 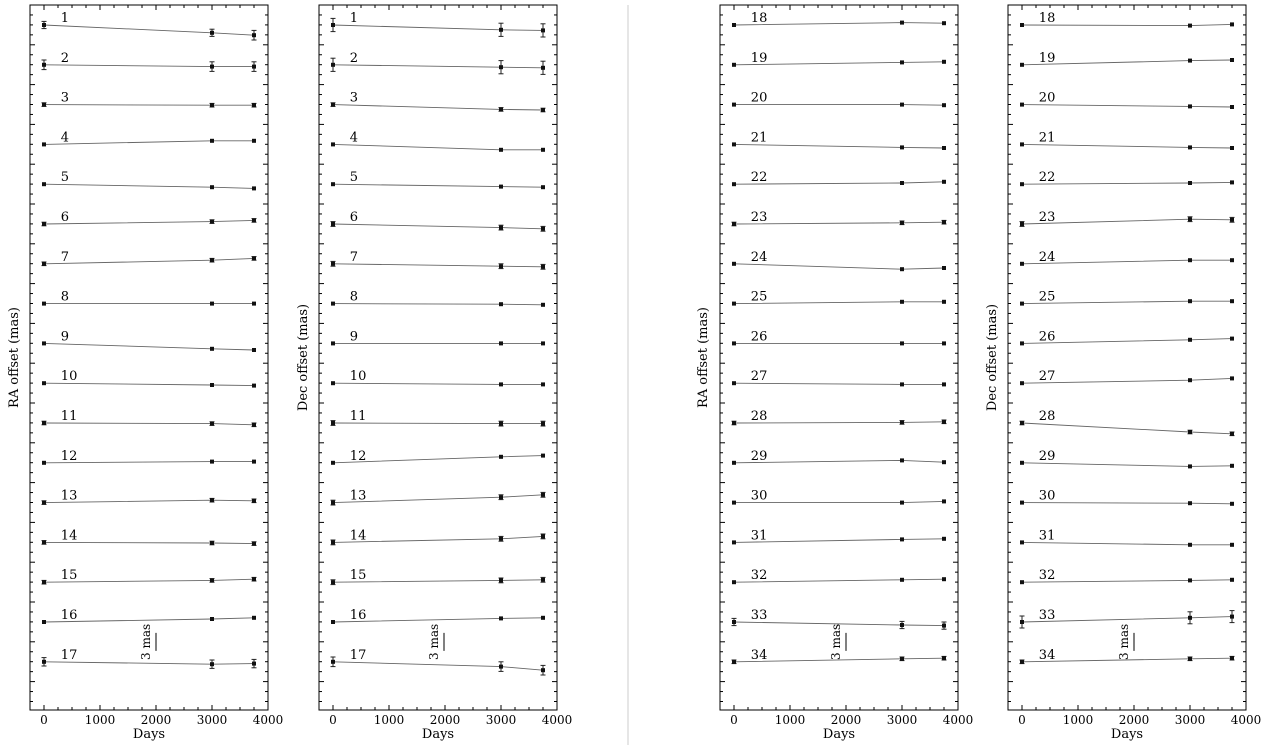 What do you see at coordinates (703, 357) in the screenshot?
I see `y-axis-label: RA offset (mas)` at bounding box center [703, 357].